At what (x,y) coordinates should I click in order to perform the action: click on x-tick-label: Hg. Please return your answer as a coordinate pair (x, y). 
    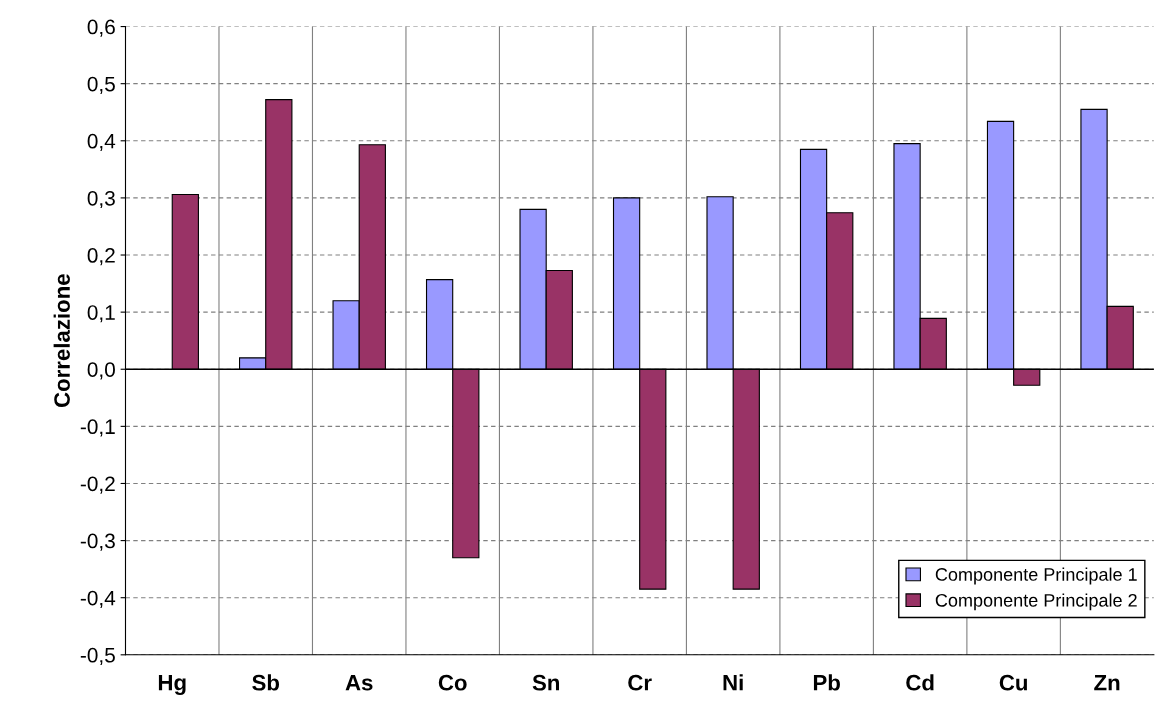
    Looking at the image, I should click on (172, 684).